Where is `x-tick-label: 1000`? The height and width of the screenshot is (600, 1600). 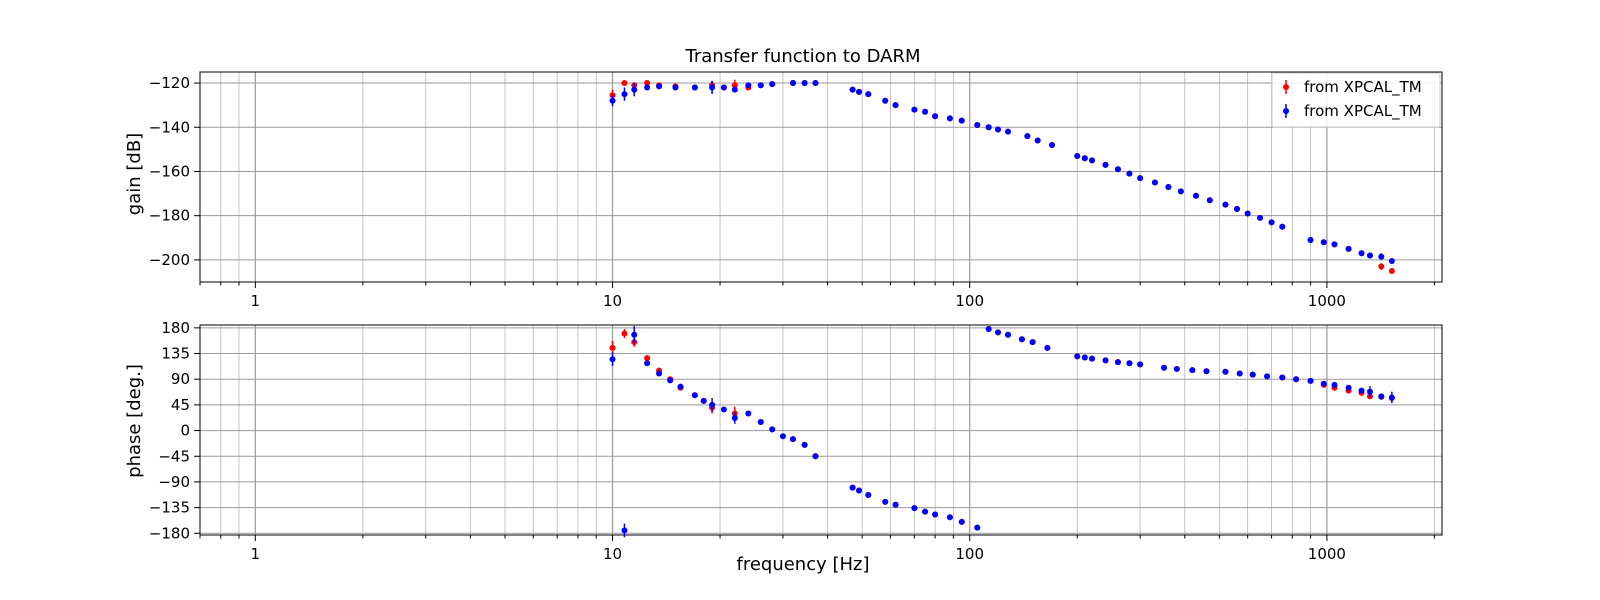 x-tick-label: 1000 is located at coordinates (1327, 554).